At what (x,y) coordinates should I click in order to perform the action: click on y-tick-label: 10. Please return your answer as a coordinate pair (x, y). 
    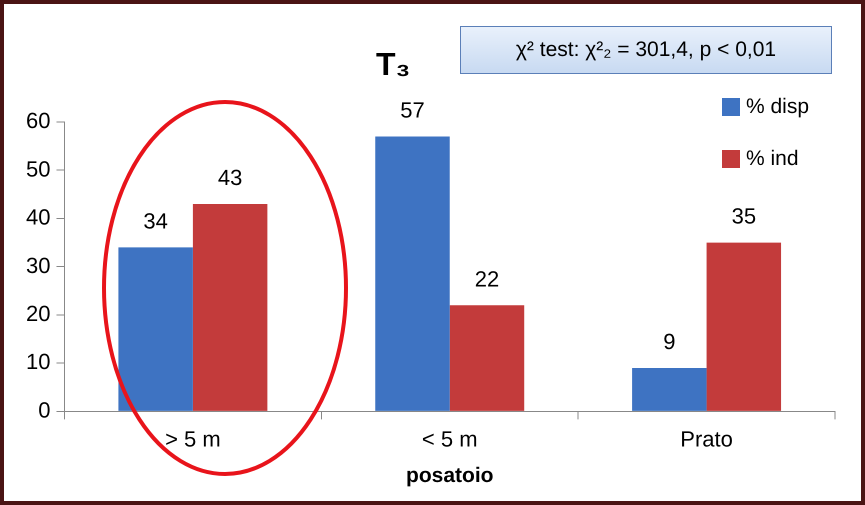
    Looking at the image, I should click on (38, 361).